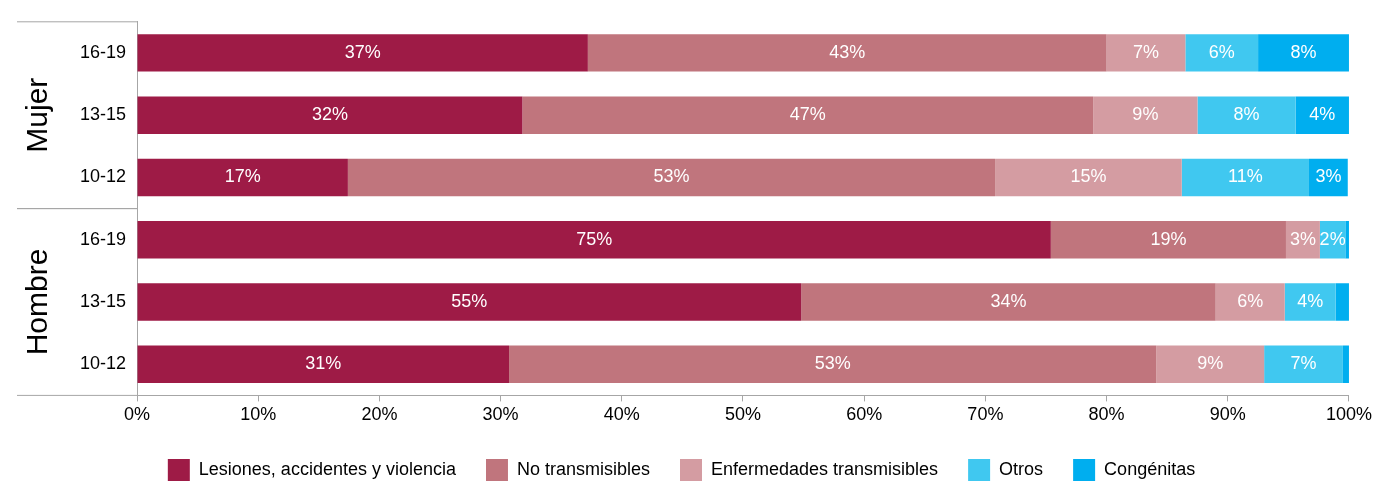 This screenshot has width=1383, height=499. I want to click on x-tick-label: 0%, so click(137, 414).